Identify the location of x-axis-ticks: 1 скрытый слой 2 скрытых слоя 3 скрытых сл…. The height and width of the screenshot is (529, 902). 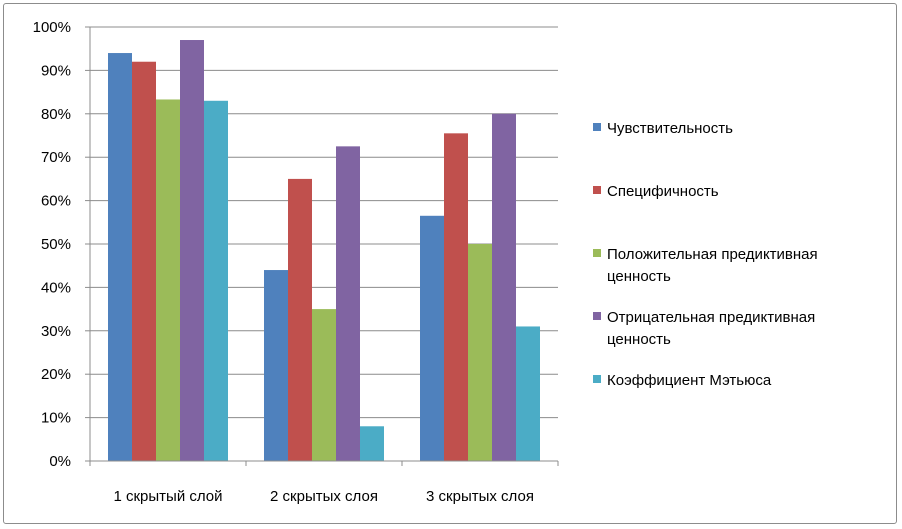
(323, 496).